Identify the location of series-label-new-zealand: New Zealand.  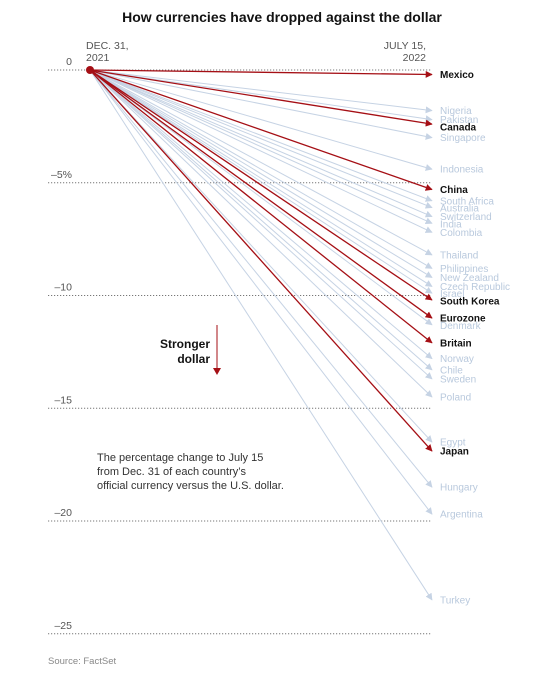
(469, 278).